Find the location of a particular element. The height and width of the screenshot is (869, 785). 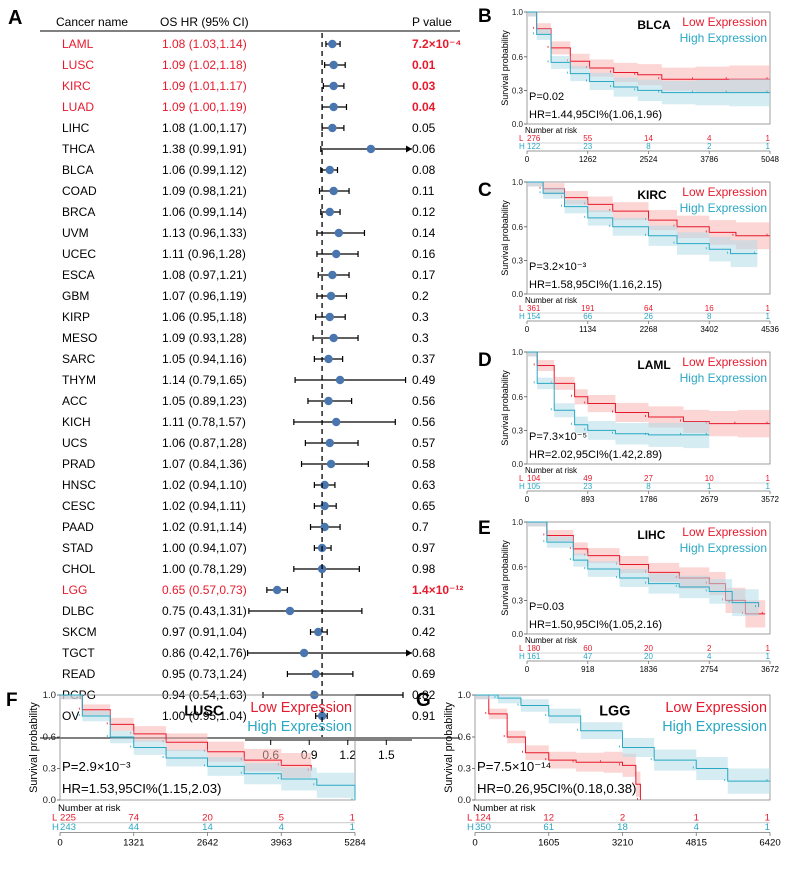

km-risk-high-value: 66 is located at coordinates (587, 316).